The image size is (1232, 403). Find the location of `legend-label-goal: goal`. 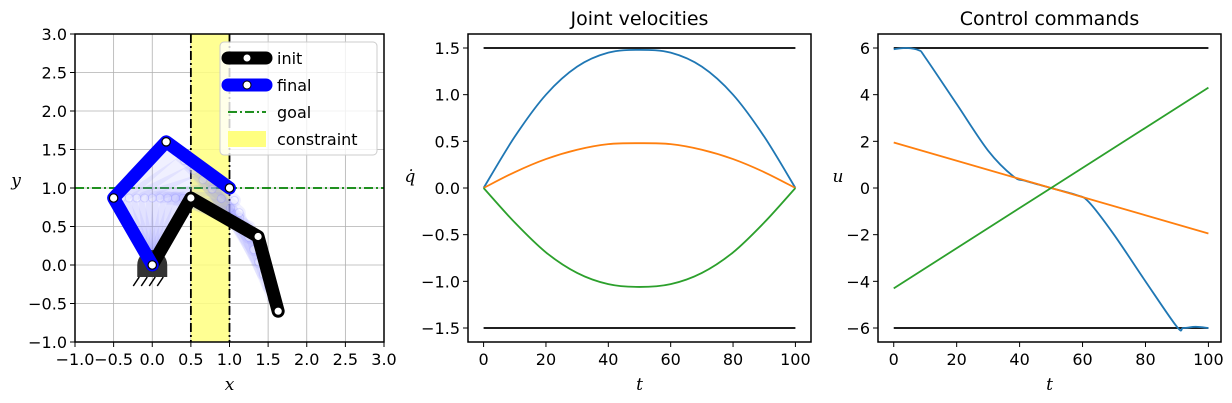

legend-label-goal: goal is located at coordinates (294, 112).